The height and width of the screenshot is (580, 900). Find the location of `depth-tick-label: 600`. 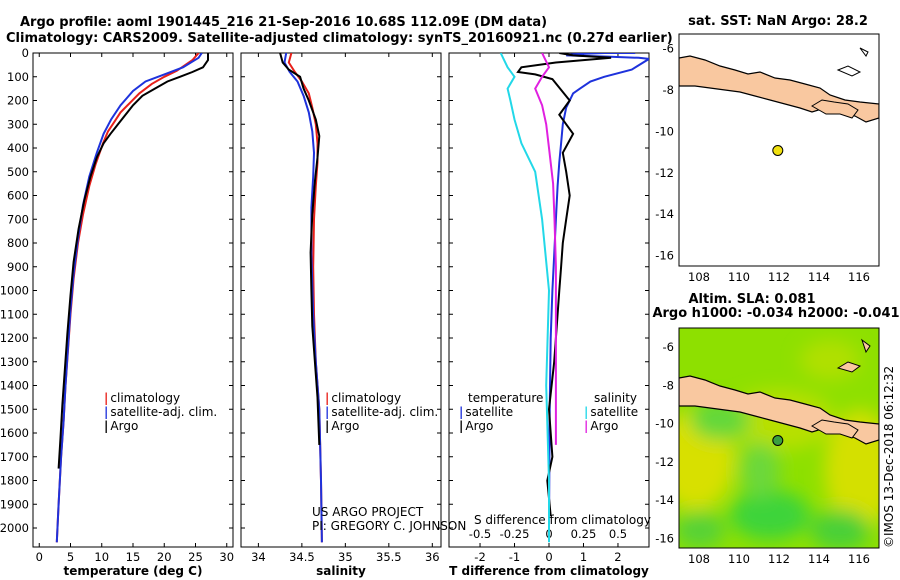

depth-tick-label: 600 is located at coordinates (18, 196).